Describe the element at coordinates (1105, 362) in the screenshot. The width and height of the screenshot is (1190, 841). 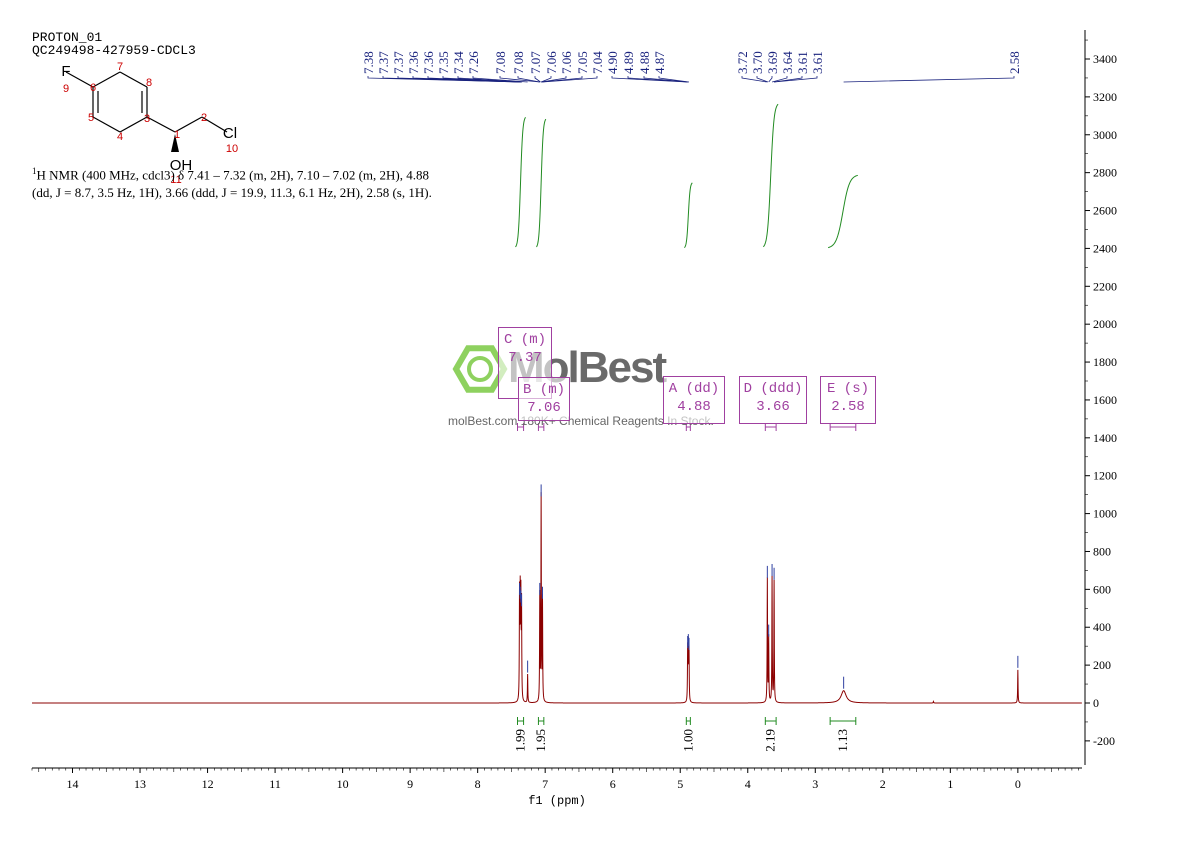
I see `y-tick-label: 1800` at that location.